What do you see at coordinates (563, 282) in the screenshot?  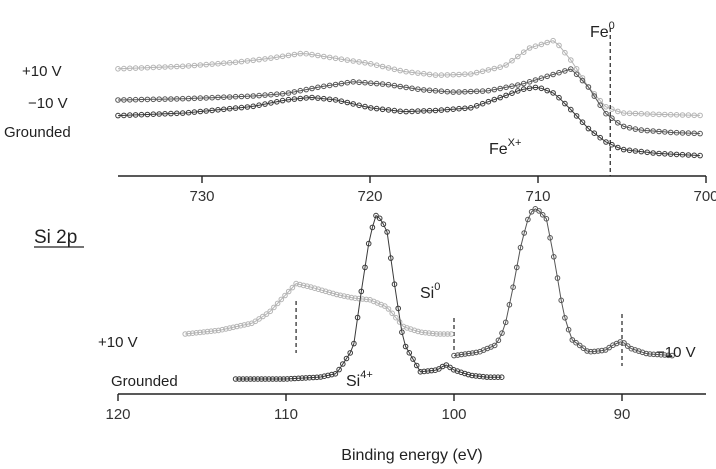 I see `si-series-minus10` at bounding box center [563, 282].